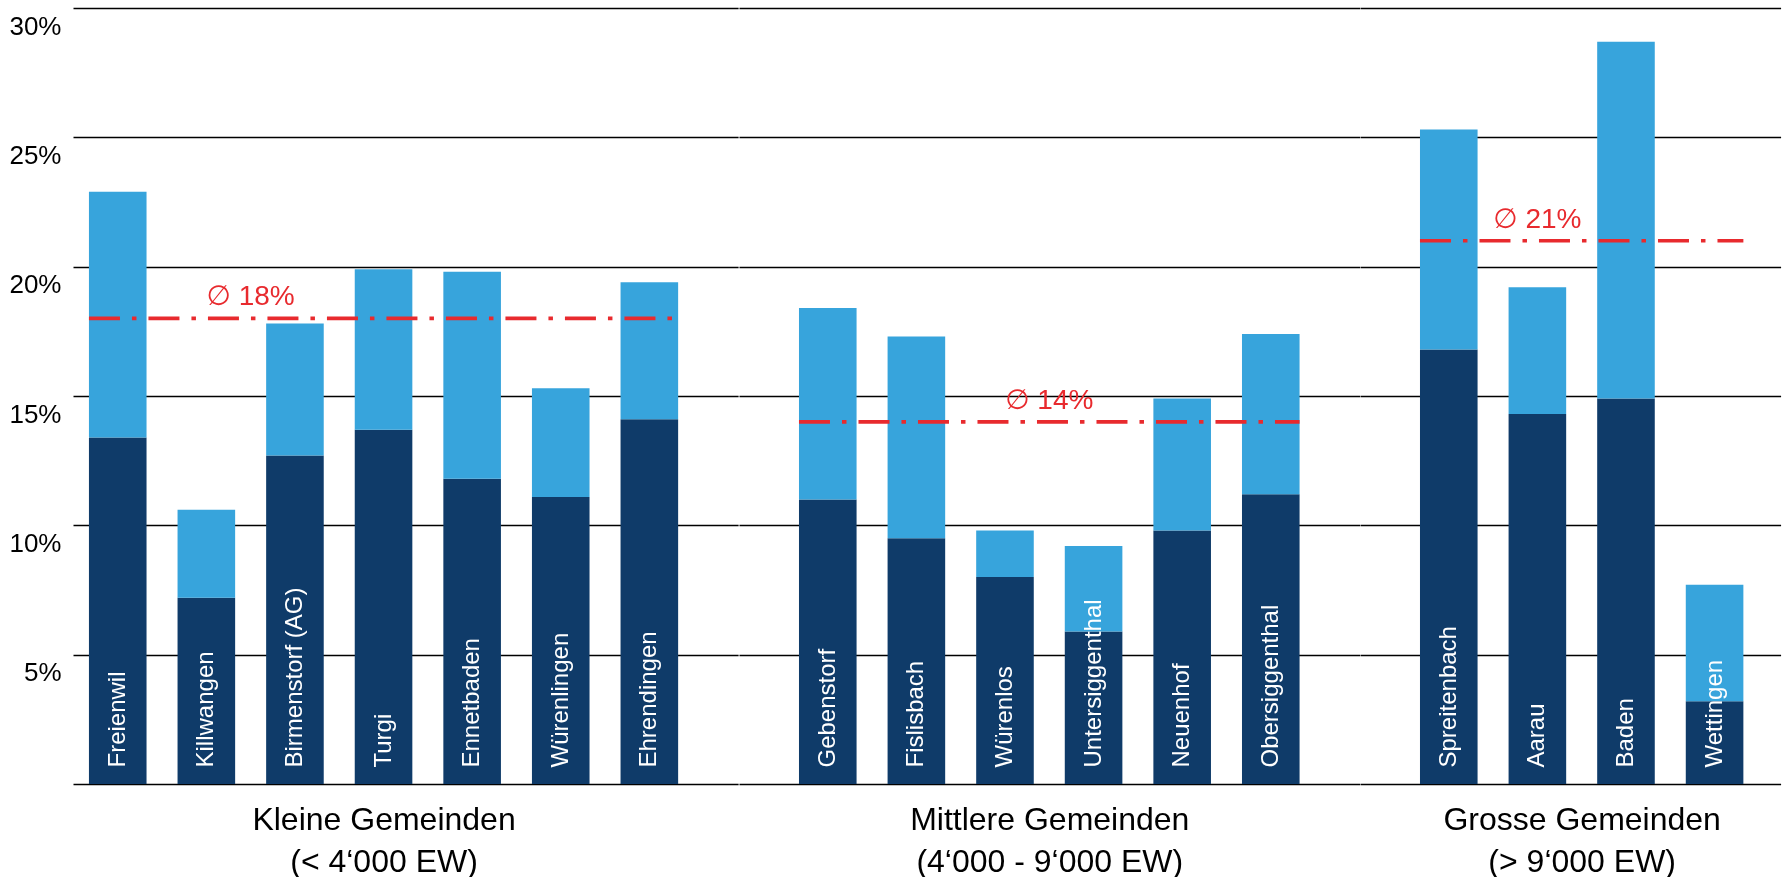  I want to click on x-tick-label: Ennetbaden, so click(471, 703).